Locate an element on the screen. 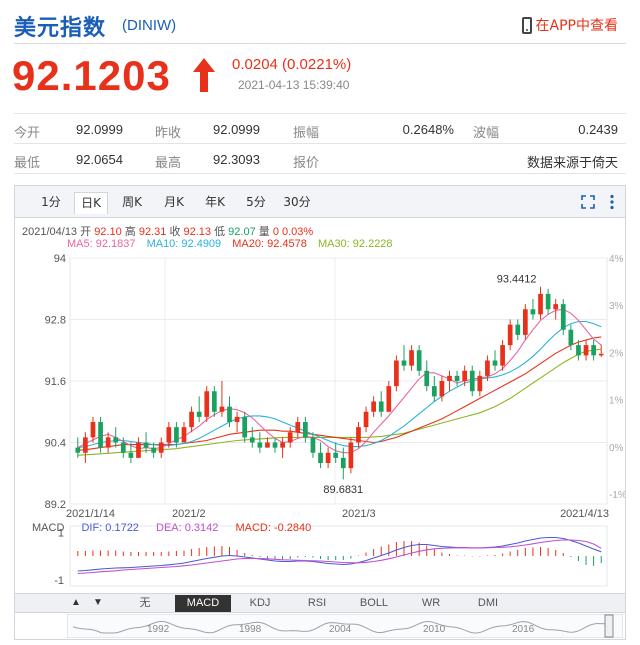  ohlc-high: 92.31 is located at coordinates (152, 232).